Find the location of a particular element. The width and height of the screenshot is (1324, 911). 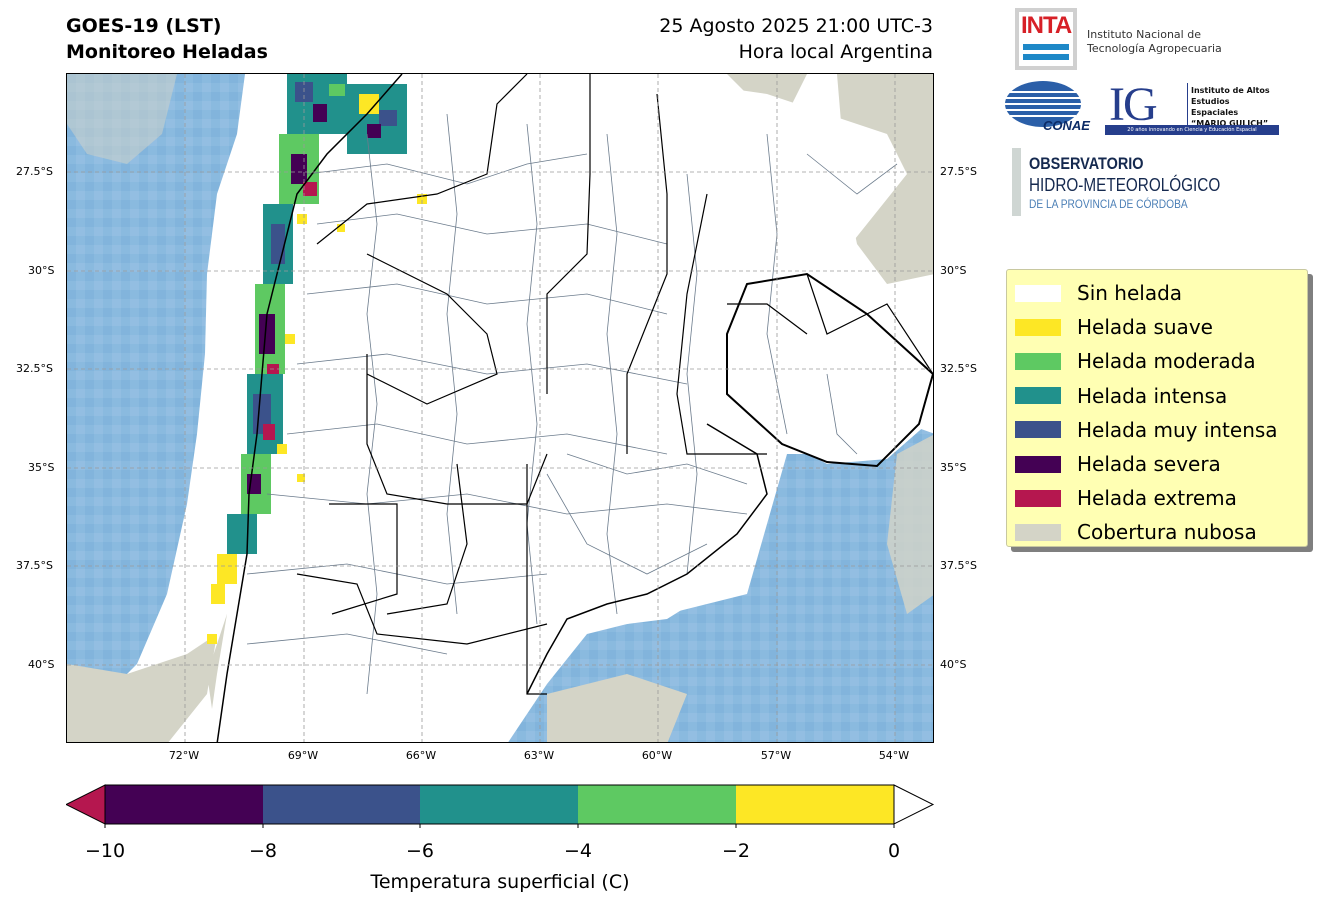

lon-label: 66°W is located at coordinates (421, 755).